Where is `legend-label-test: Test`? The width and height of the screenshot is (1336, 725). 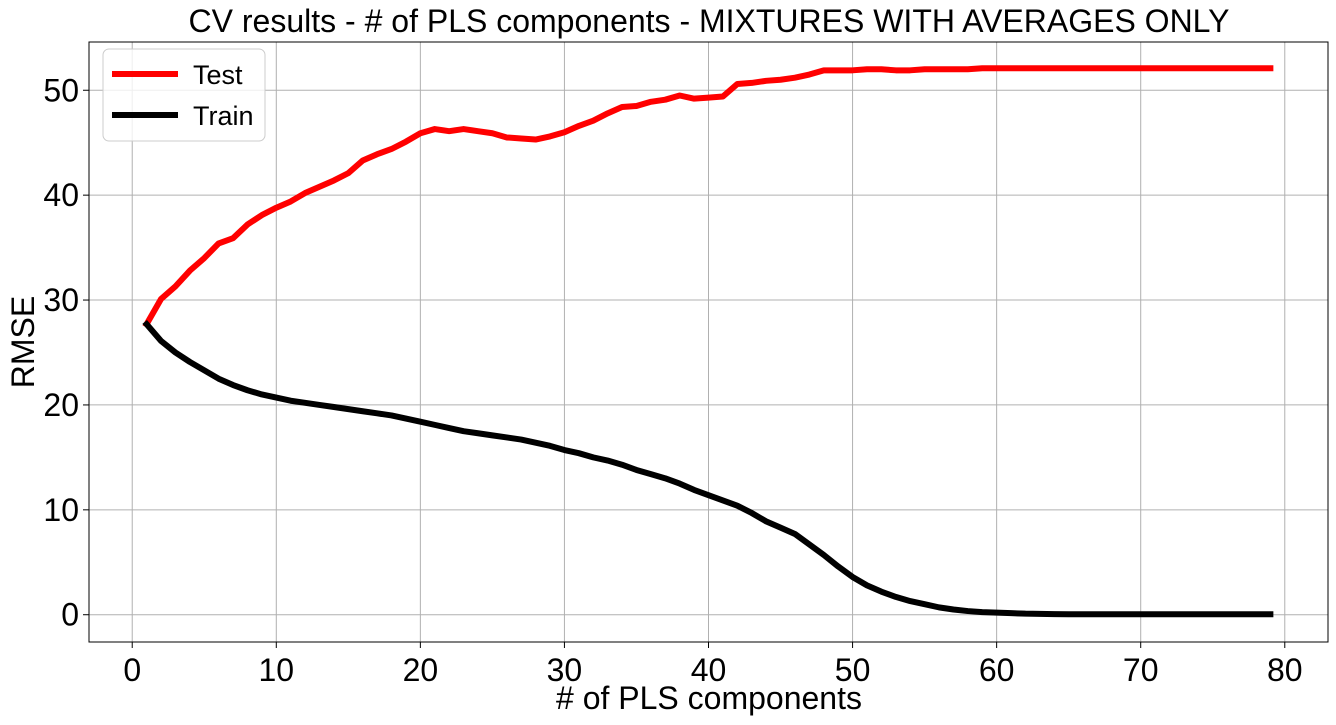 legend-label-test: Test is located at coordinates (218, 75).